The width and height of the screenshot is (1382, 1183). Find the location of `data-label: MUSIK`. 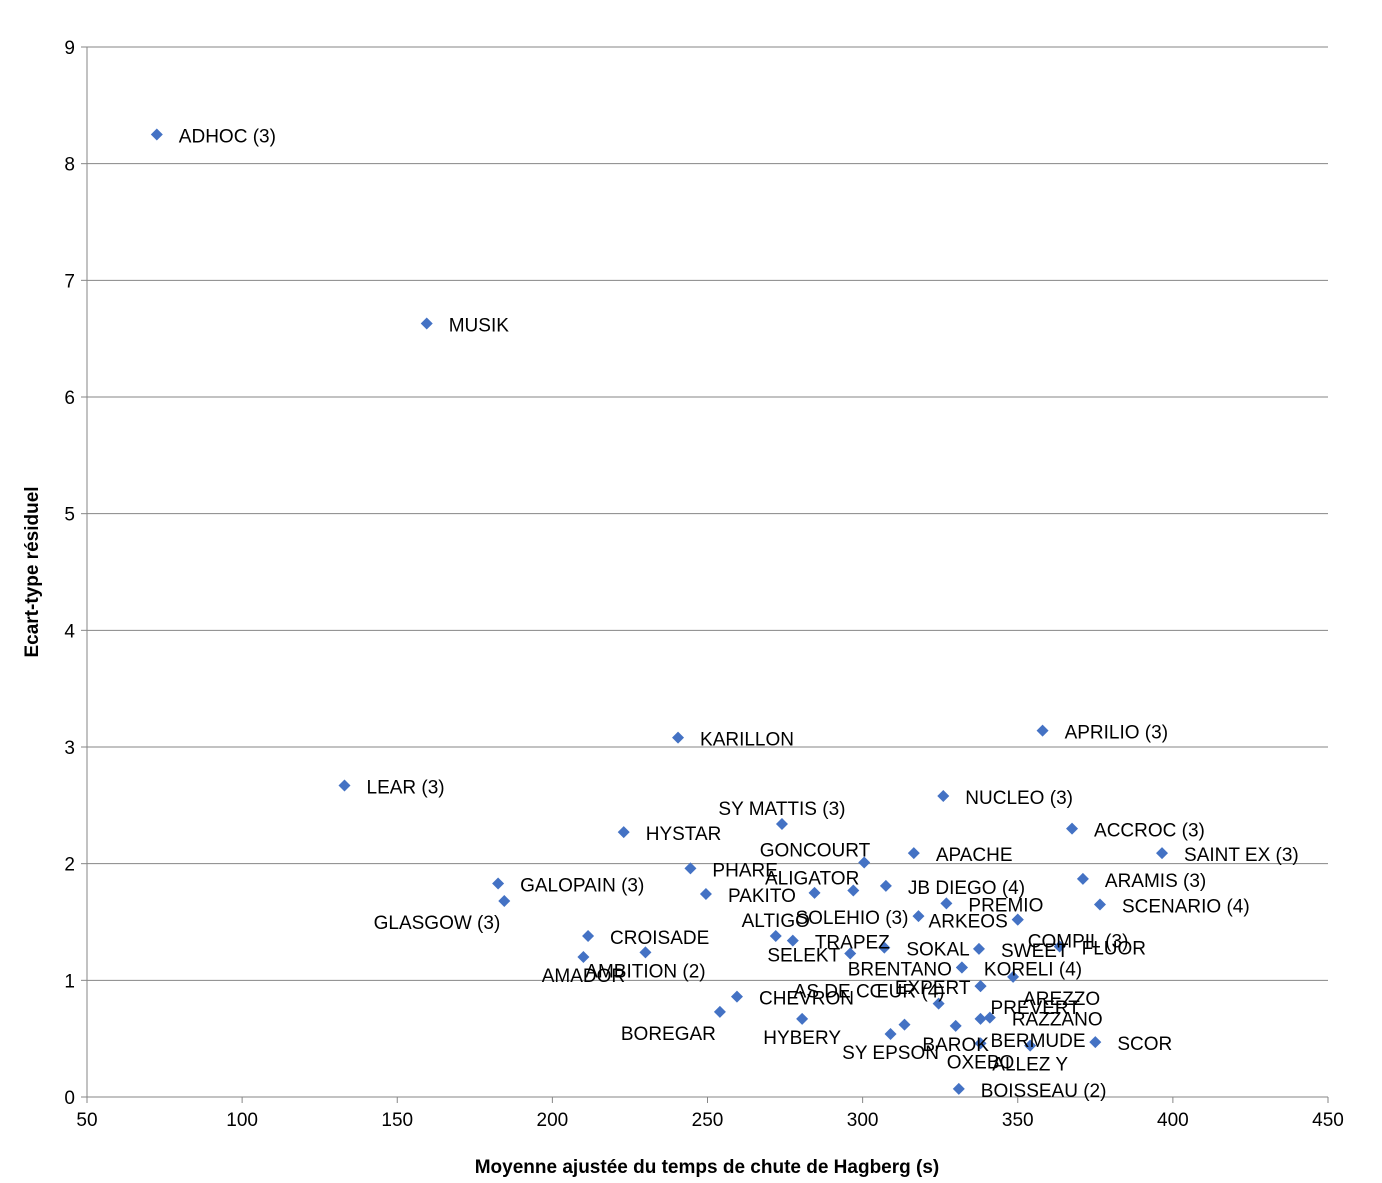

data-label: MUSIK is located at coordinates (479, 326).